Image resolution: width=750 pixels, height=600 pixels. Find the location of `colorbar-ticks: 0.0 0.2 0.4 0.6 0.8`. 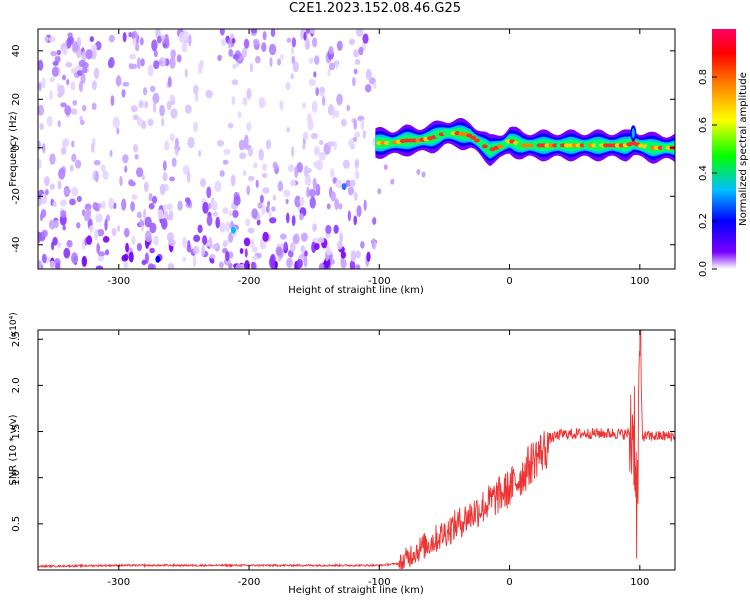

colorbar-ticks: 0.0 0.2 0.4 0.6 0.8 is located at coordinates (707, 173).